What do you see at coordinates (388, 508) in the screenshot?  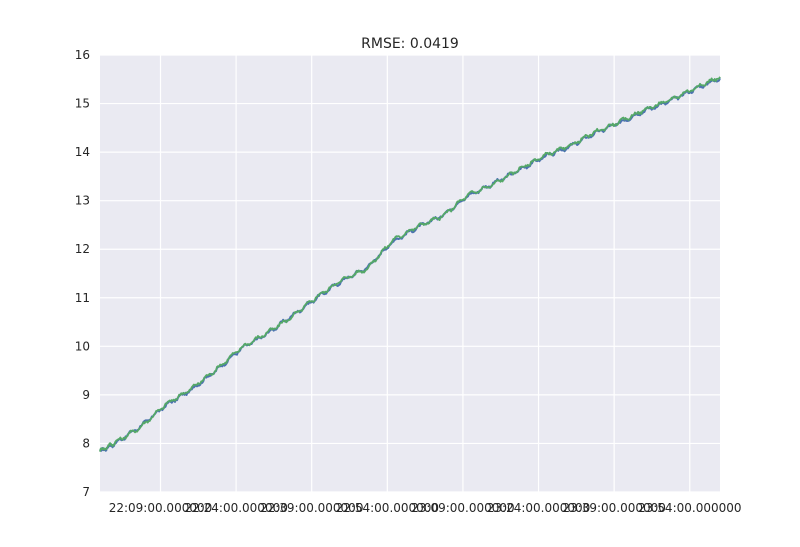 I see `x-tick-label: 22:54:00.000000` at bounding box center [388, 508].